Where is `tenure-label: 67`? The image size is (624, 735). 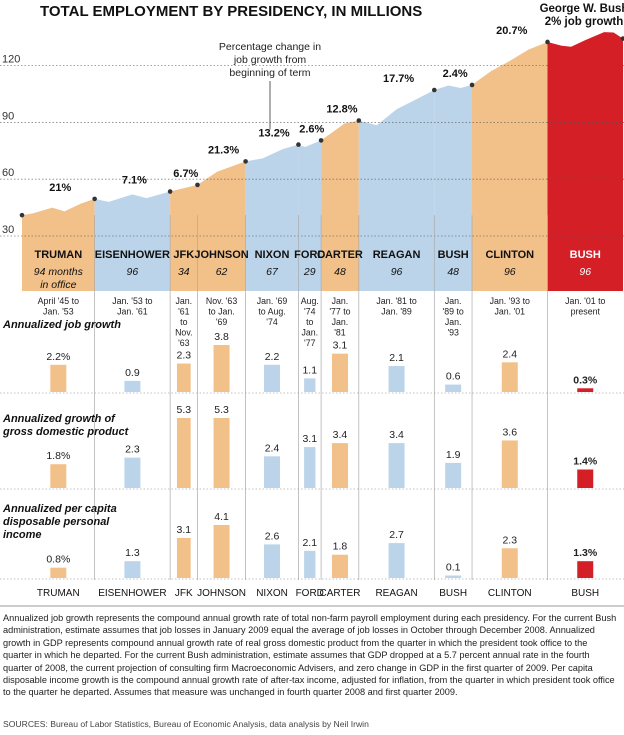
tenure-label: 67 is located at coordinates (272, 272).